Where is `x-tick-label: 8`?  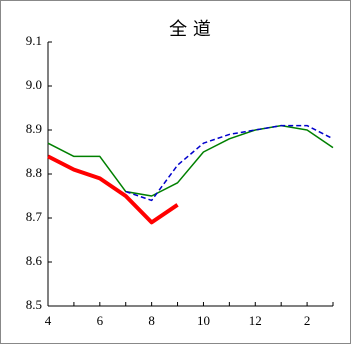 x-tick-label: 8 is located at coordinates (151, 320).